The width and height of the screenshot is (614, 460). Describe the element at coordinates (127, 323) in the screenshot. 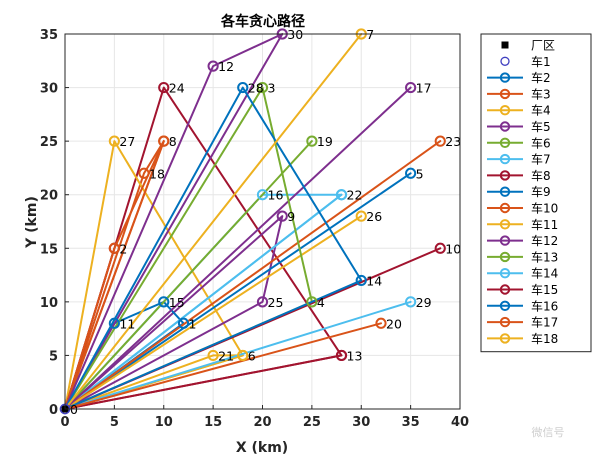

I see `point-label: 11` at that location.